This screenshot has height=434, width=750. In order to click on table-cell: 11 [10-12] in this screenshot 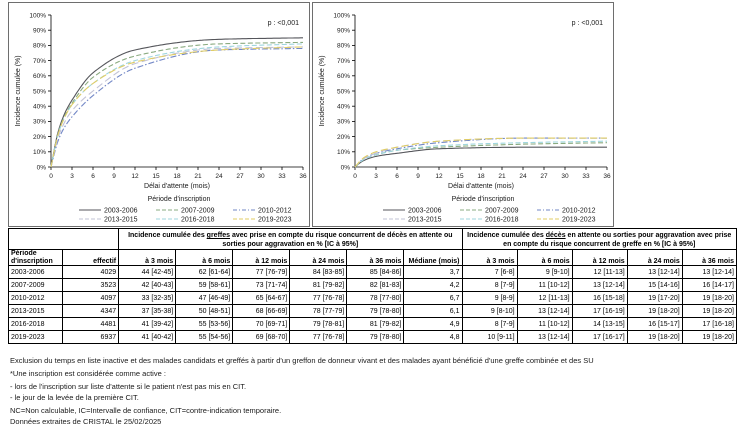, I will do `click(544, 285)`.